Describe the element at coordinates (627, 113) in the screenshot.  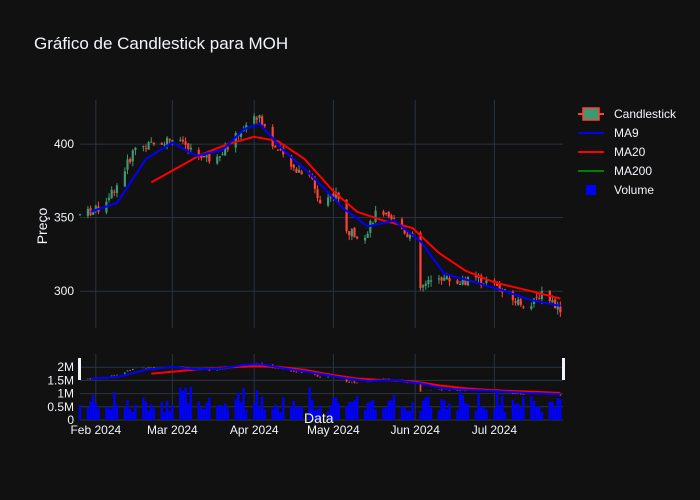
I see `legend-item-candlestick: Candlestick` at that location.